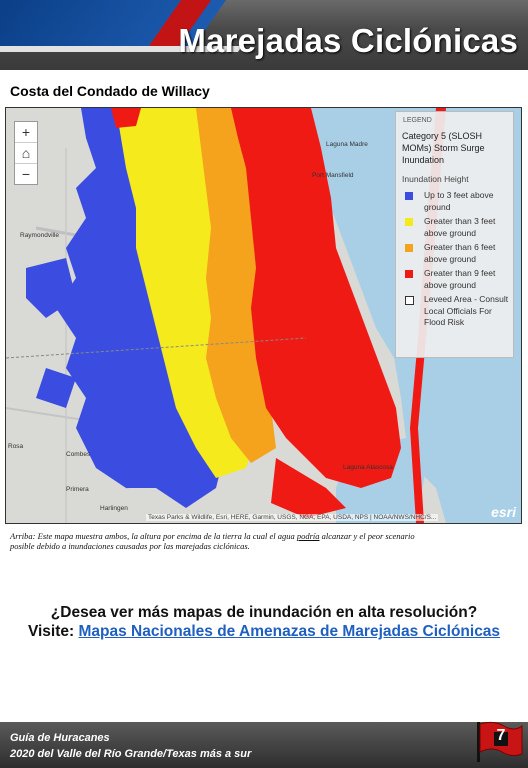 The width and height of the screenshot is (528, 768). Describe the element at coordinates (114, 508) in the screenshot. I see `place-harlingen: Harlingen` at that location.